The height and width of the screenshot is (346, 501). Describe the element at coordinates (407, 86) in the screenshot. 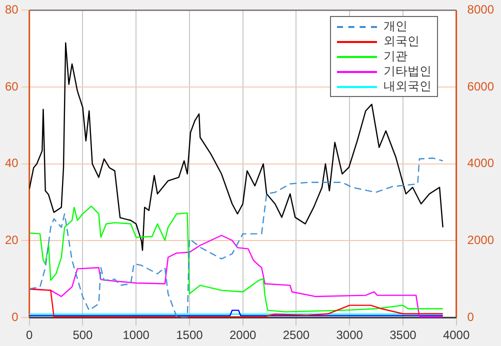

I see `legend-label: 내외국인` at that location.